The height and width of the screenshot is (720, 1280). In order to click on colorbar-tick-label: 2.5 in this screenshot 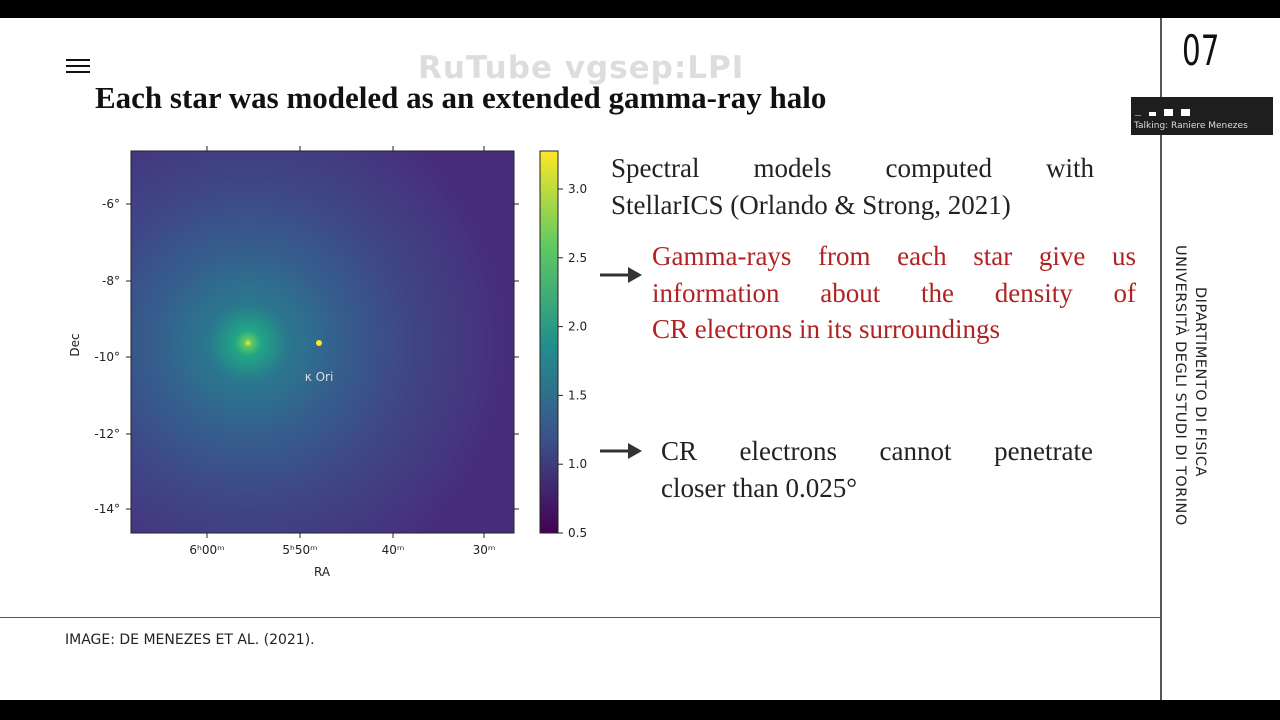, I will do `click(577, 258)`.